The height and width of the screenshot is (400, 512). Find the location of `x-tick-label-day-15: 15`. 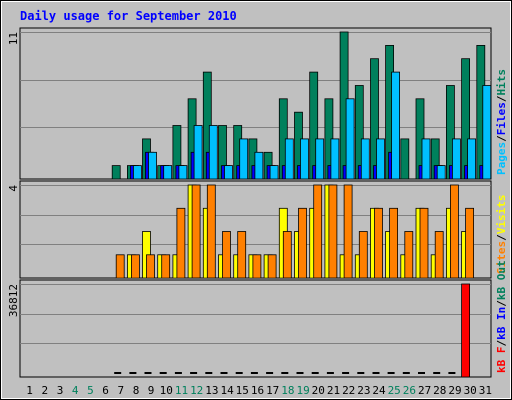

x-tick-label-day-15: 15 is located at coordinates (242, 390).